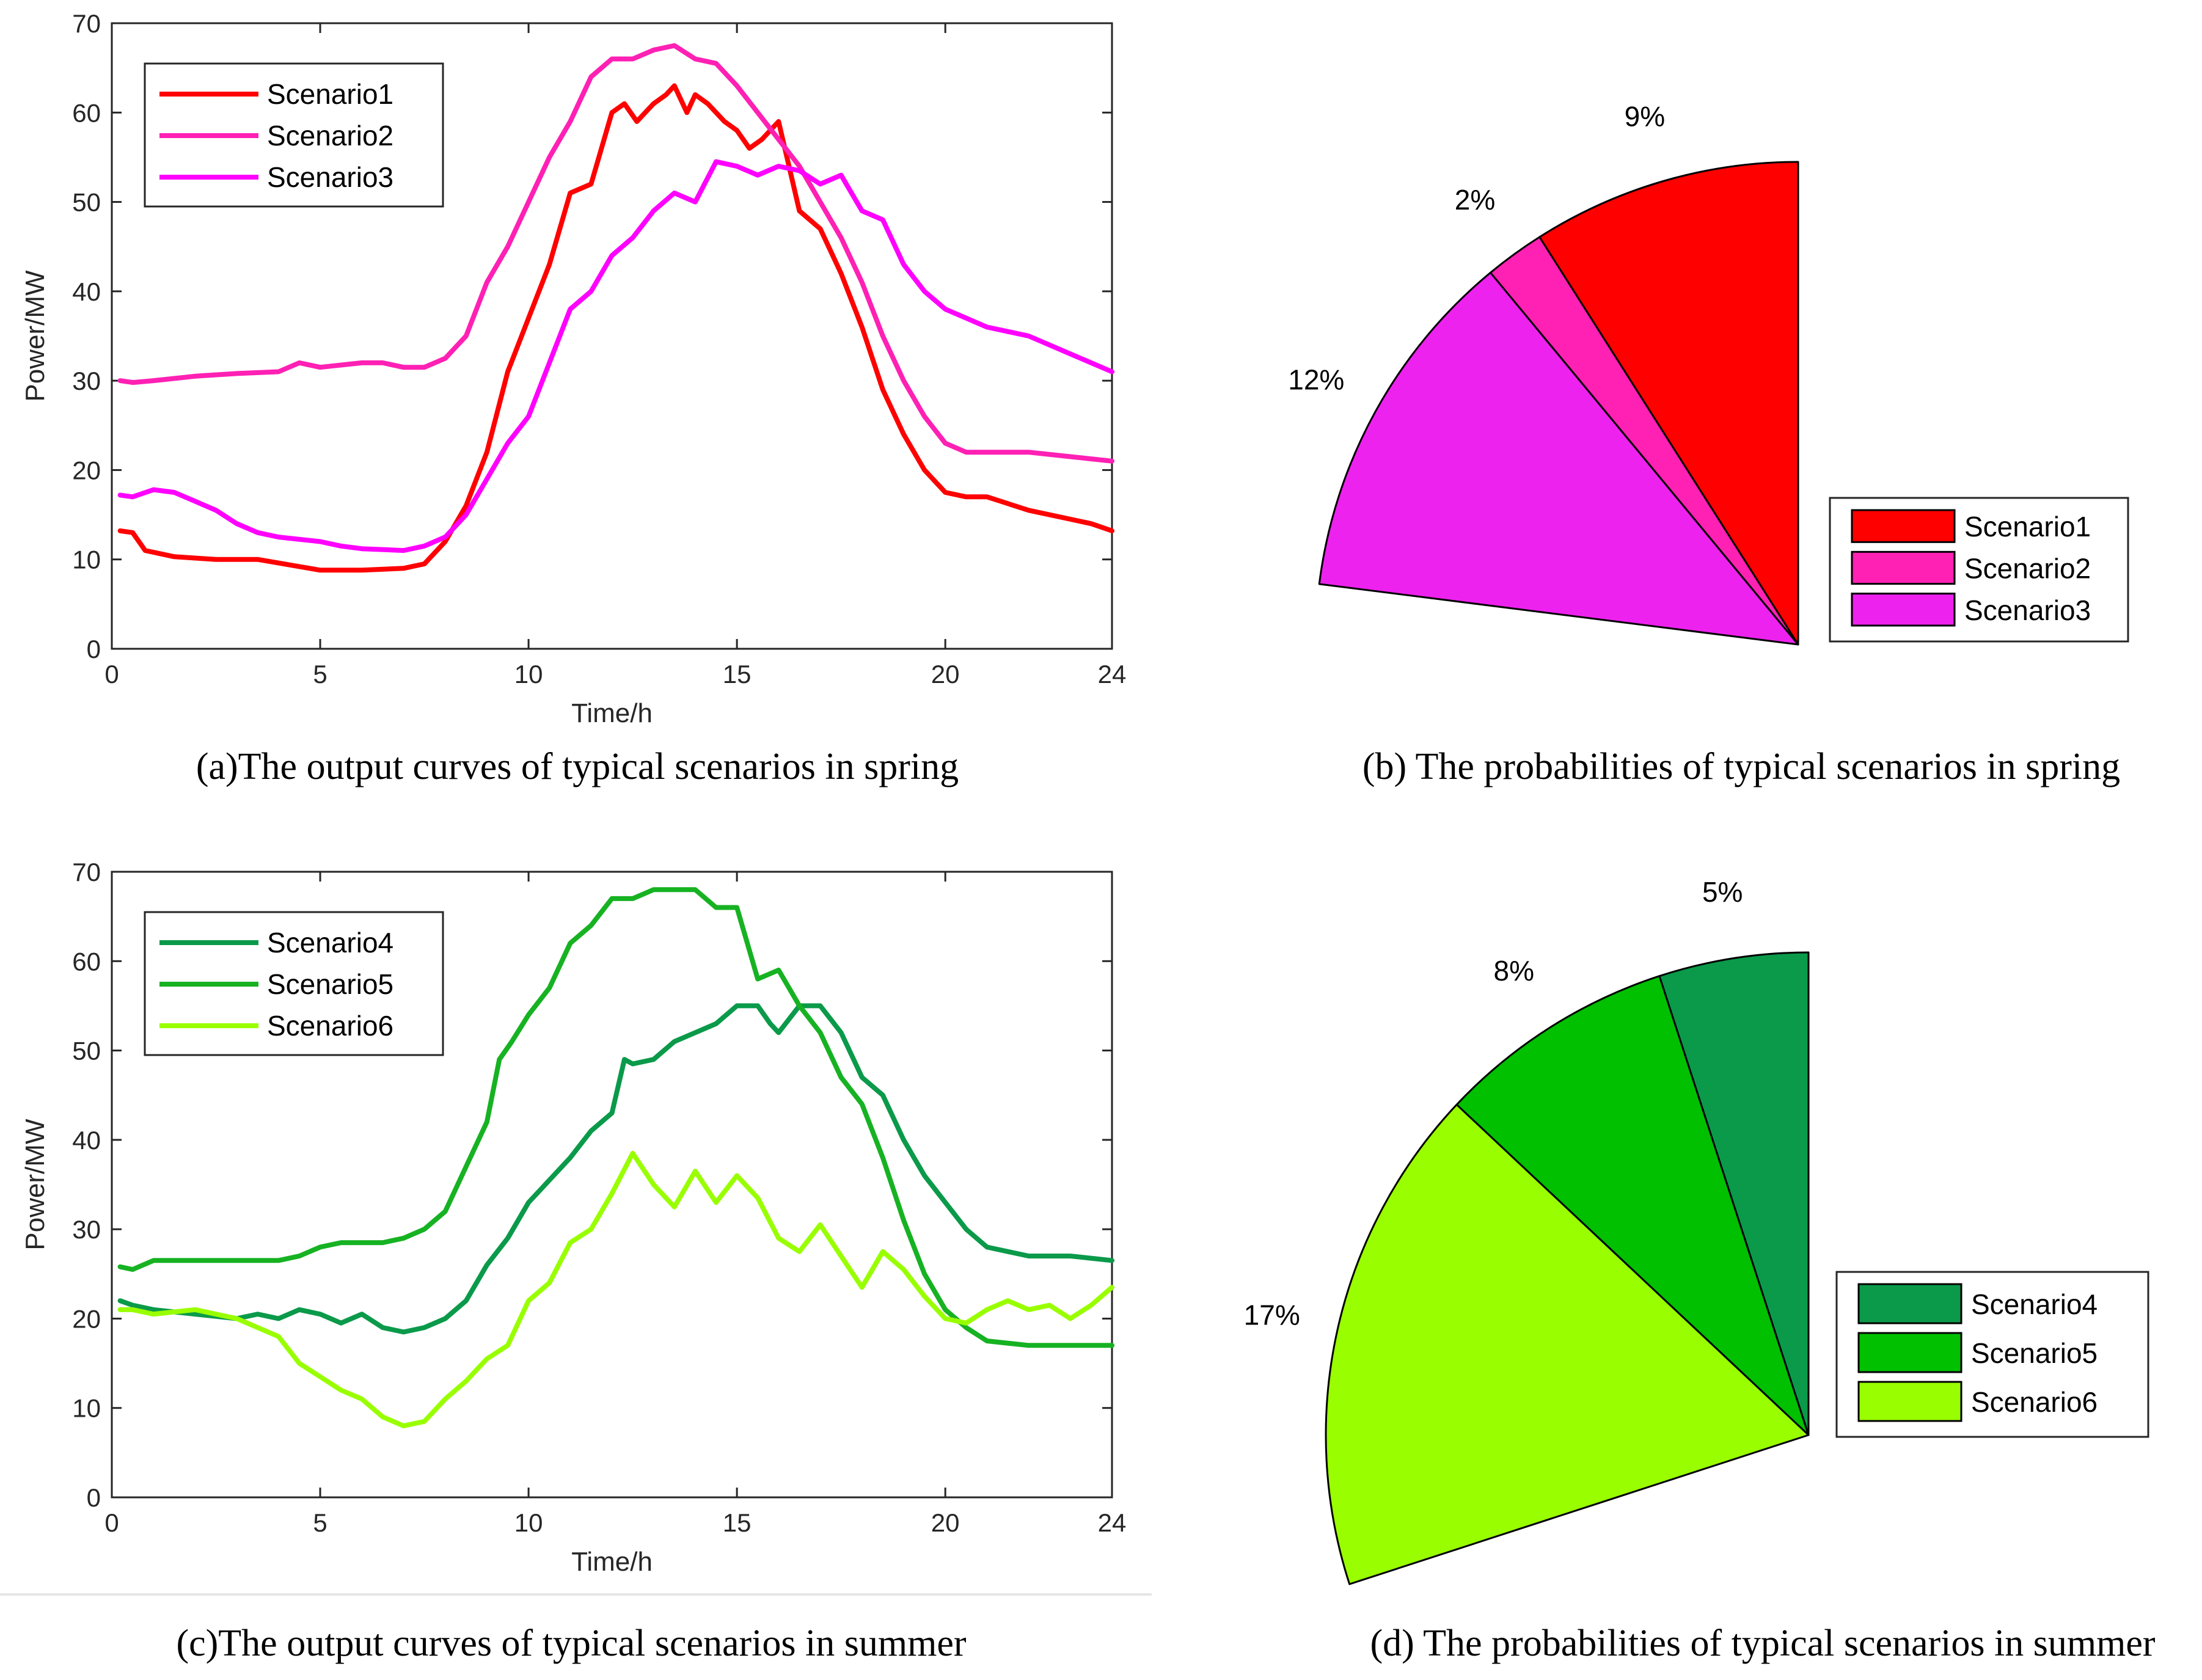  Describe the element at coordinates (1645, 117) in the screenshot. I see `pie-label-scenario1: 9%` at that location.